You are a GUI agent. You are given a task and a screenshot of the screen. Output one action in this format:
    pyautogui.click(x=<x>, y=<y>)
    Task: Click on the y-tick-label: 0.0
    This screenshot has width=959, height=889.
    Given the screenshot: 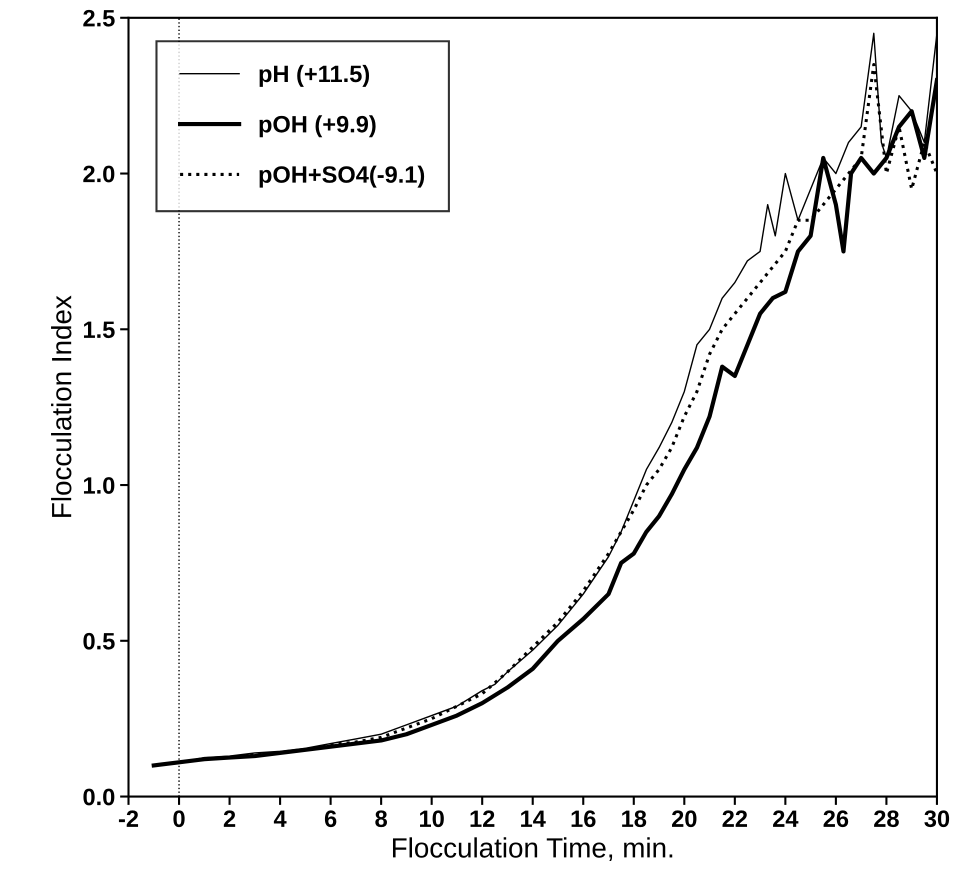 What is the action you would take?
    pyautogui.click(x=98, y=797)
    